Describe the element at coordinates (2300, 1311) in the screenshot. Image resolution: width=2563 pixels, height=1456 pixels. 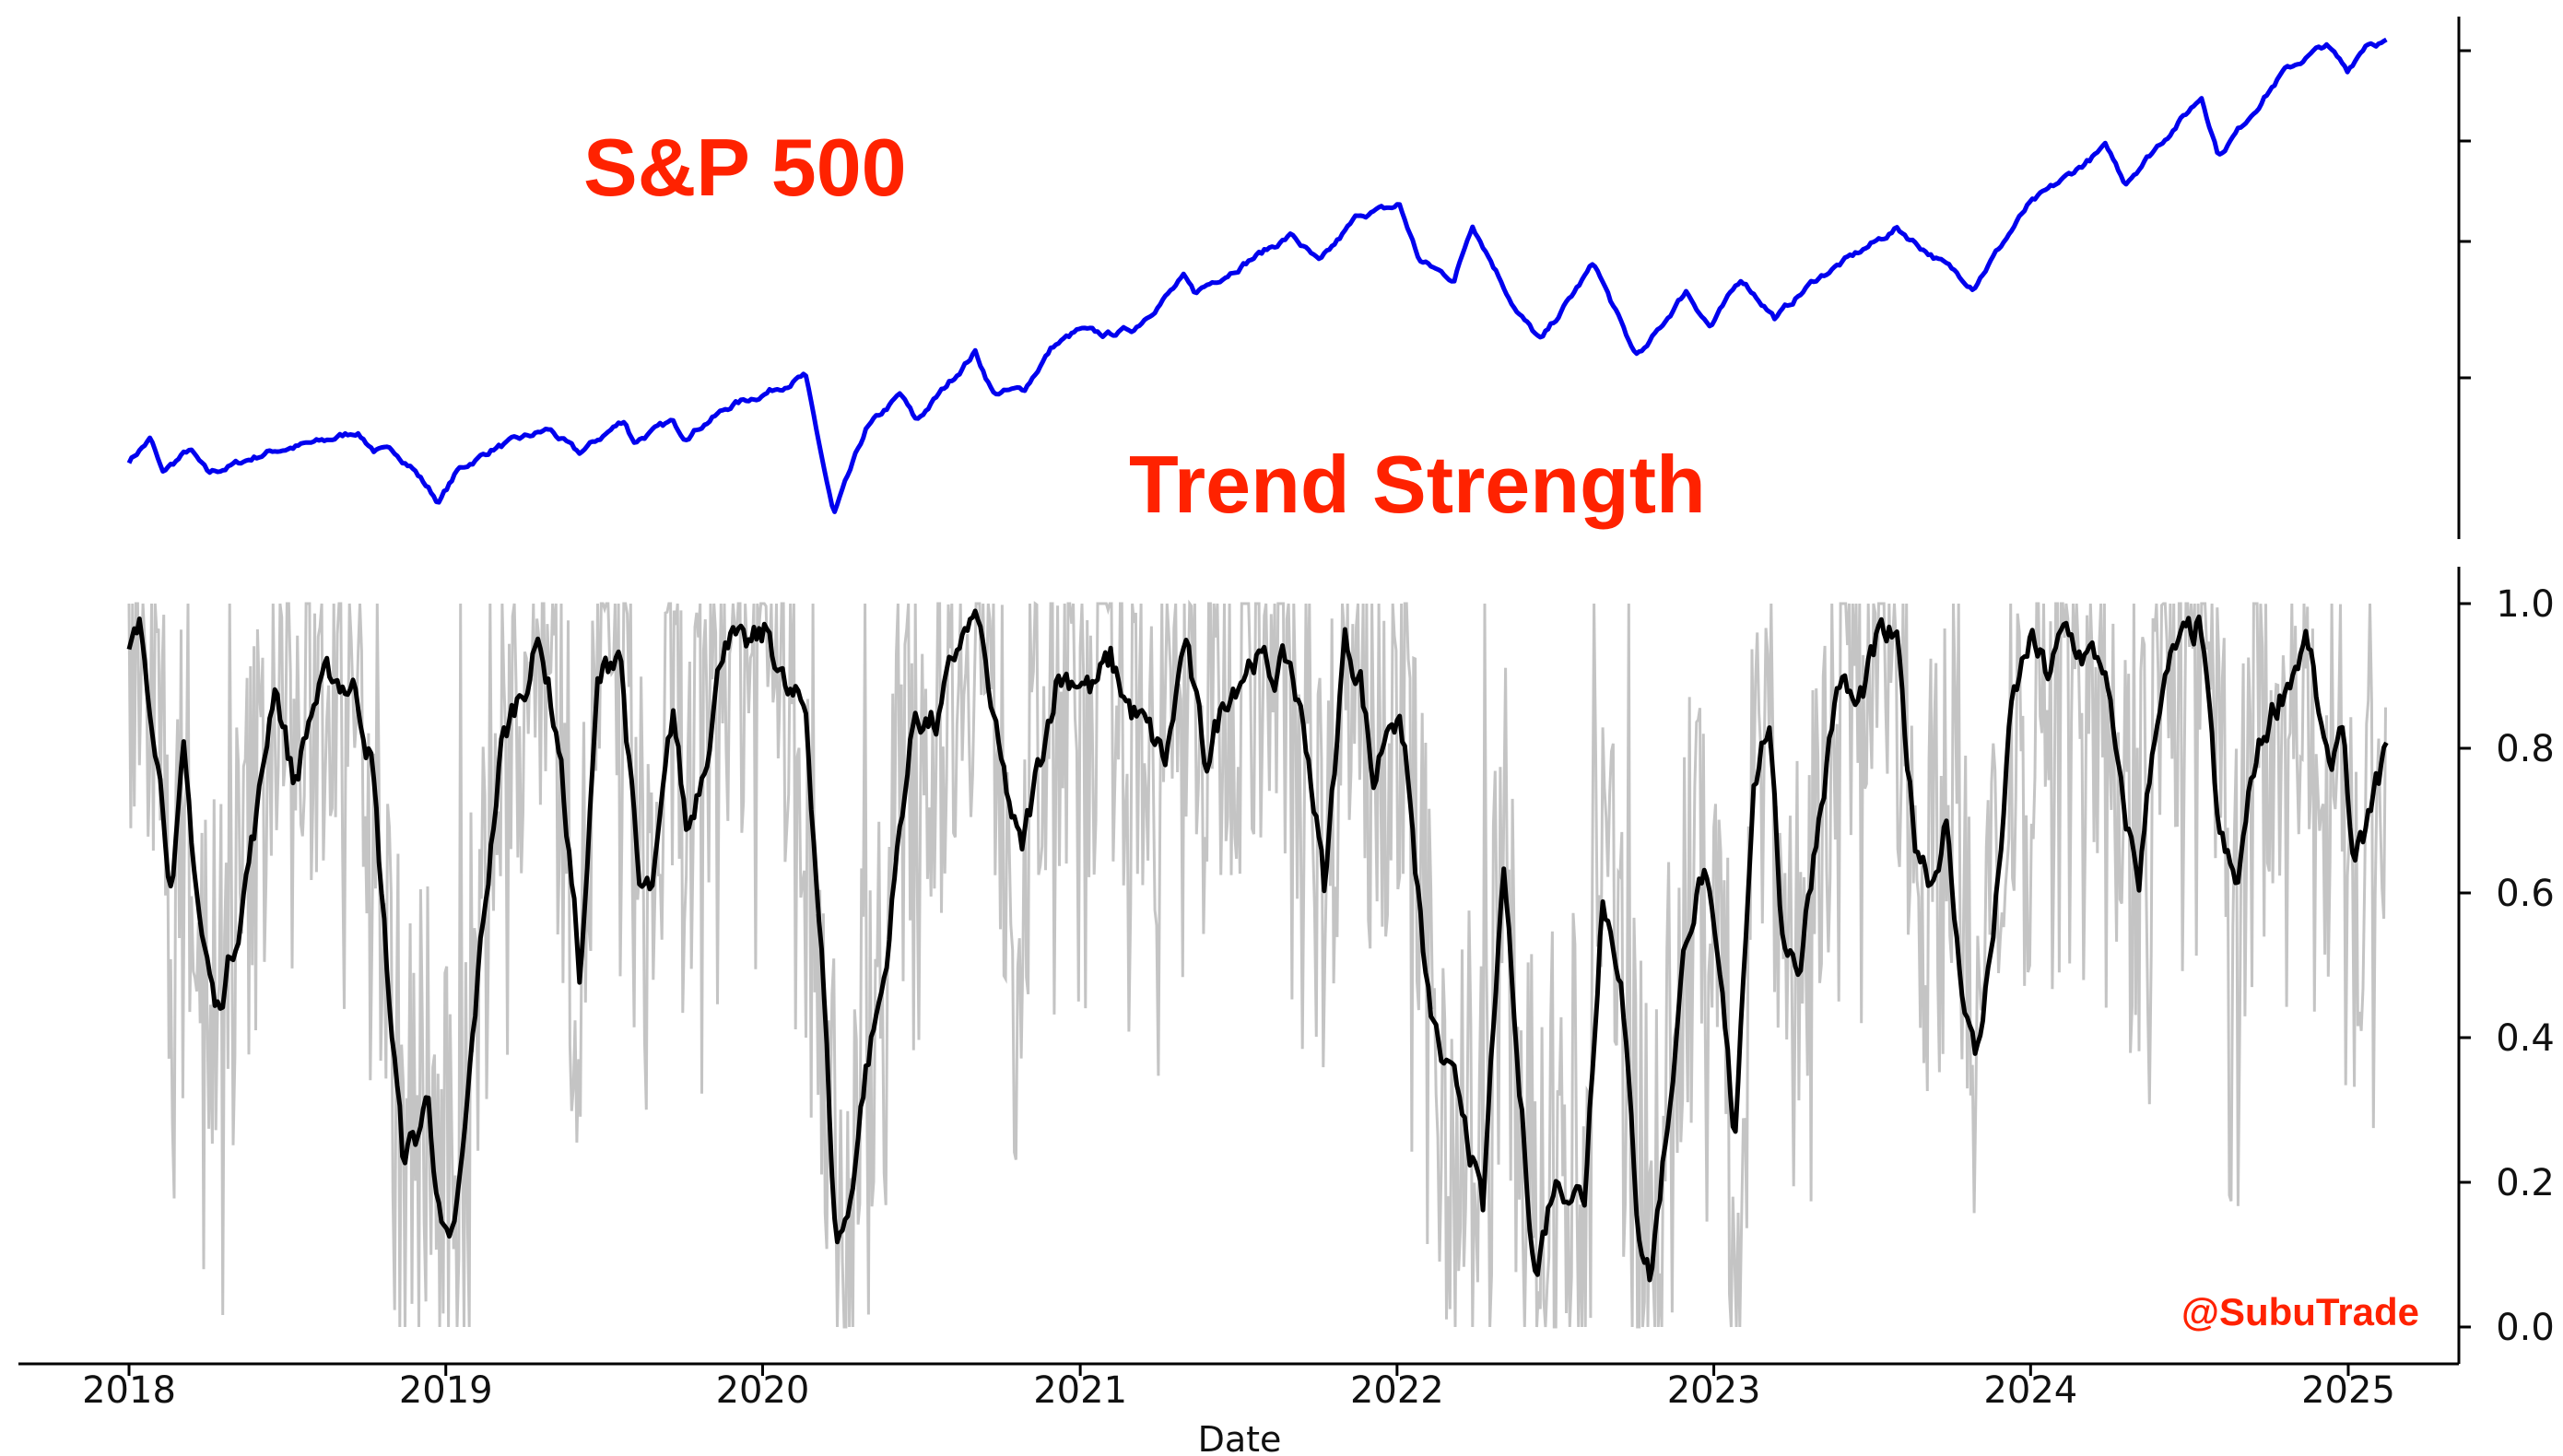
I see `watermark: @SubuTrade` at that location.